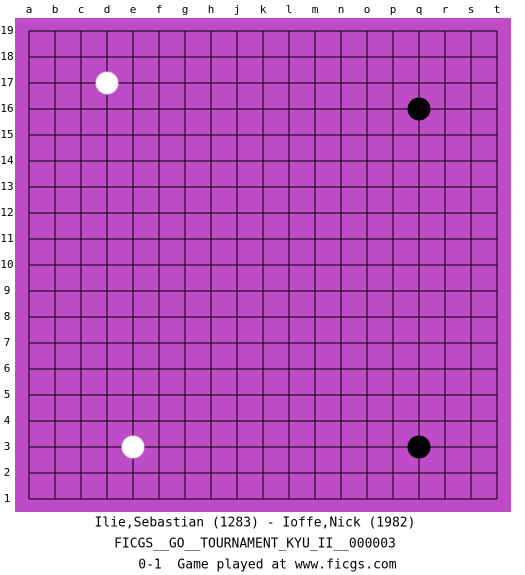  I want to click on row-label: 13, so click(6, 186).